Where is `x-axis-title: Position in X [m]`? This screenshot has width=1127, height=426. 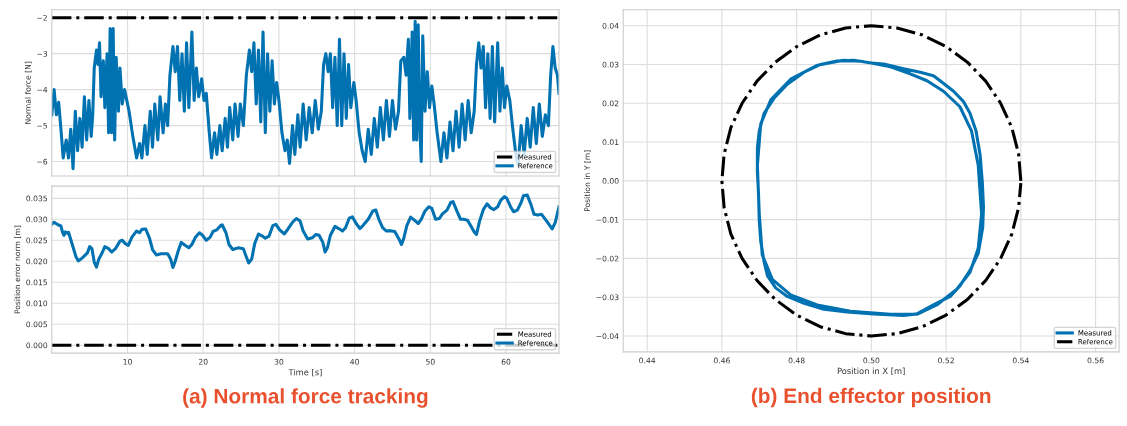 x-axis-title: Position in X [m] is located at coordinates (871, 371).